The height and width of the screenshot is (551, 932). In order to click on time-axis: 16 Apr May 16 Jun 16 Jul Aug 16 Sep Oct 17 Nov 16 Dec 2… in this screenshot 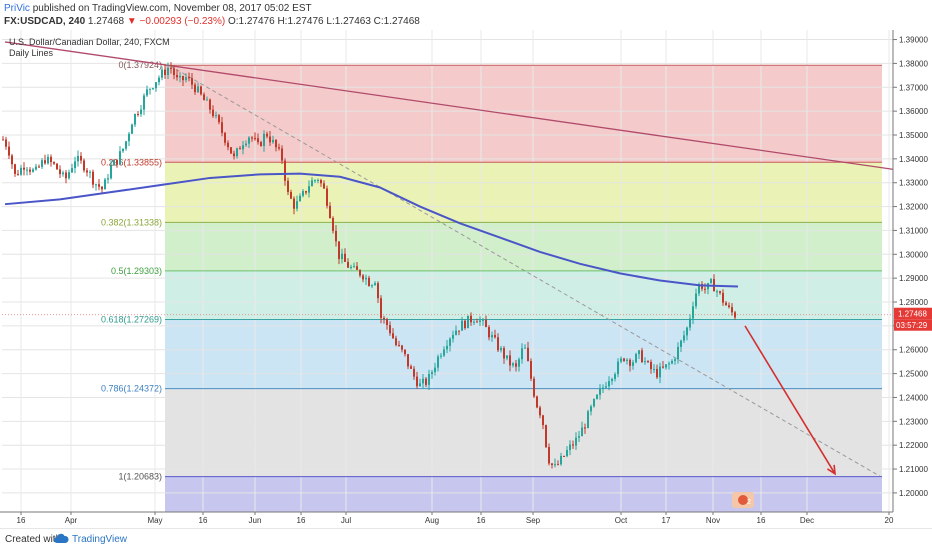, I will do `click(466, 519)`.